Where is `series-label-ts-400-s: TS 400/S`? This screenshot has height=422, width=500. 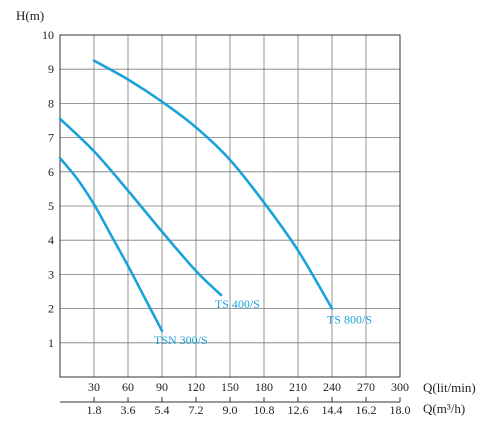
series-label-ts-400-s: TS 400/S is located at coordinates (237, 304).